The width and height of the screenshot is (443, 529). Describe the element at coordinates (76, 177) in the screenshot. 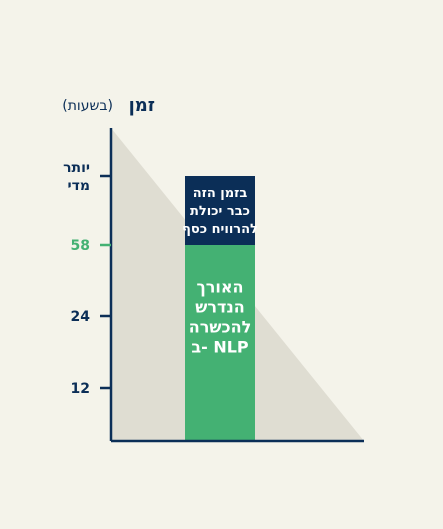

I see `y-tick-label-more: יותר מדי` at that location.